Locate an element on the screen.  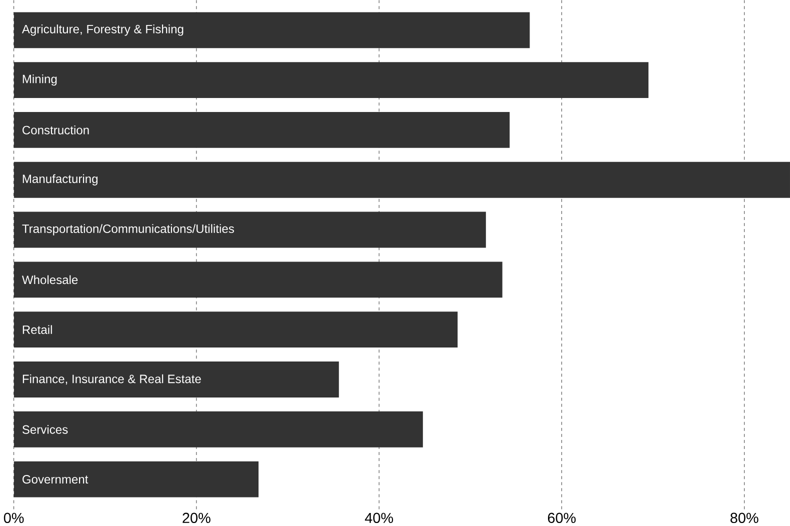
y-tick-label: Manufacturing is located at coordinates (60, 180).